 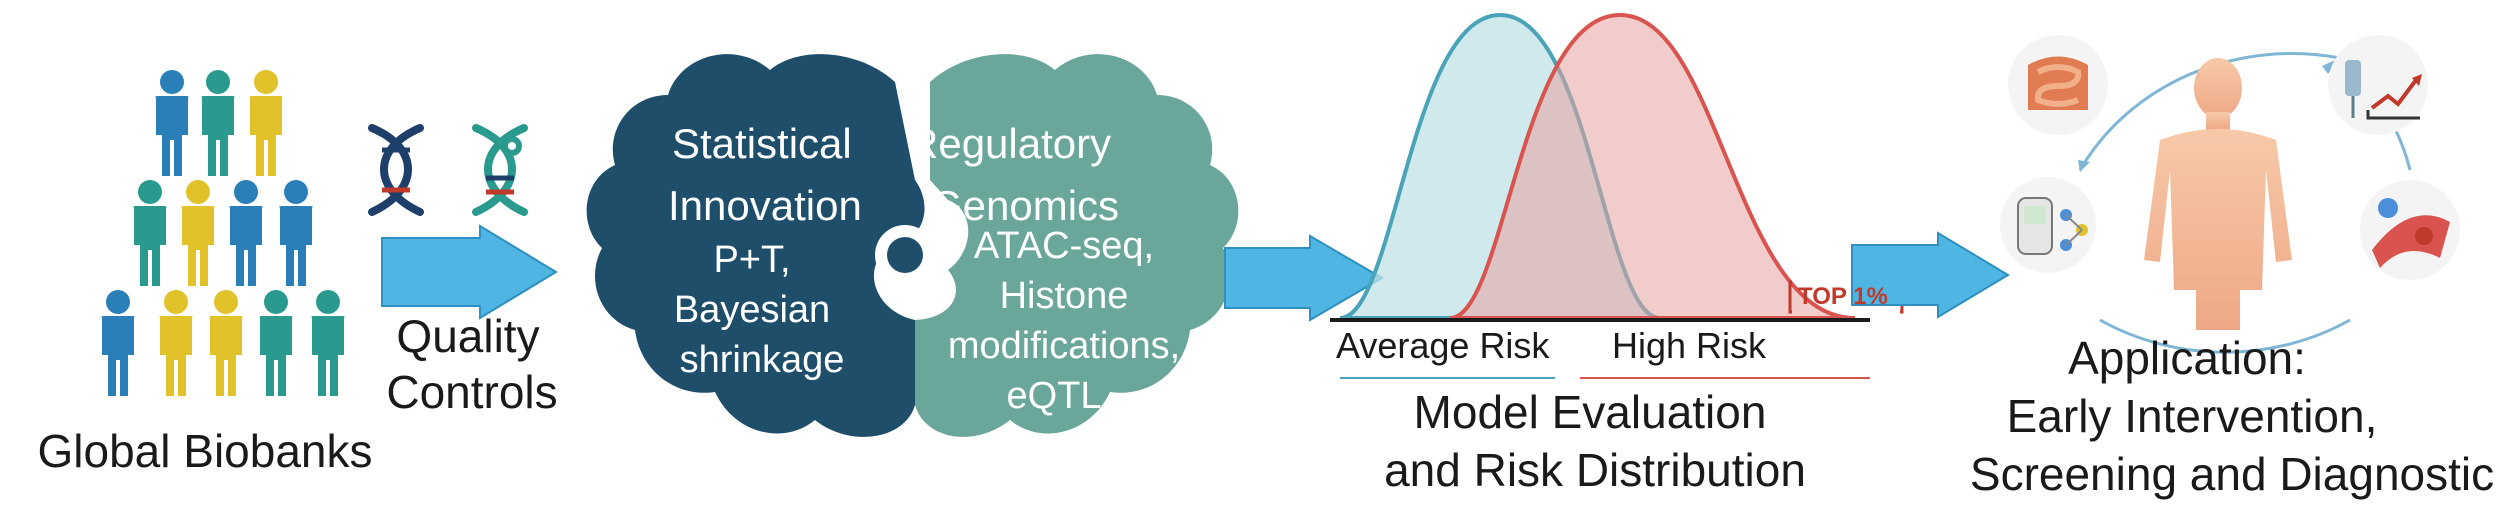 I want to click on brain-left-hemisphere, so click(x=755, y=245).